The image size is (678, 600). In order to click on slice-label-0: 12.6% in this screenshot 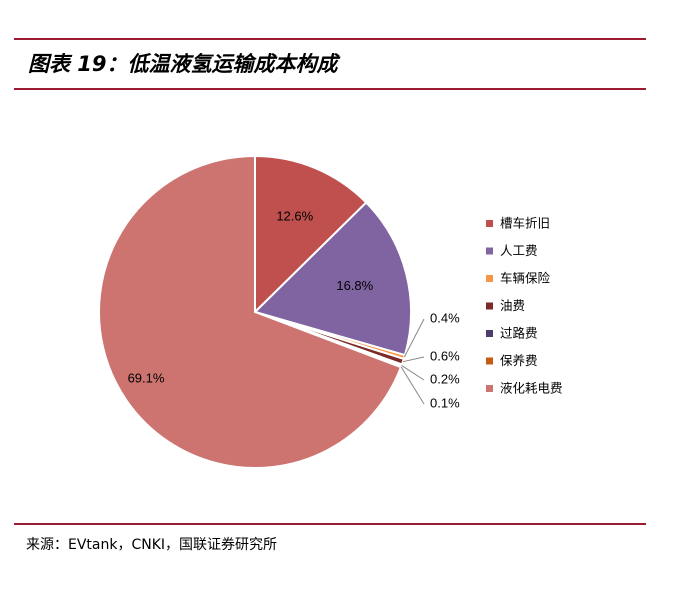, I will do `click(294, 215)`.